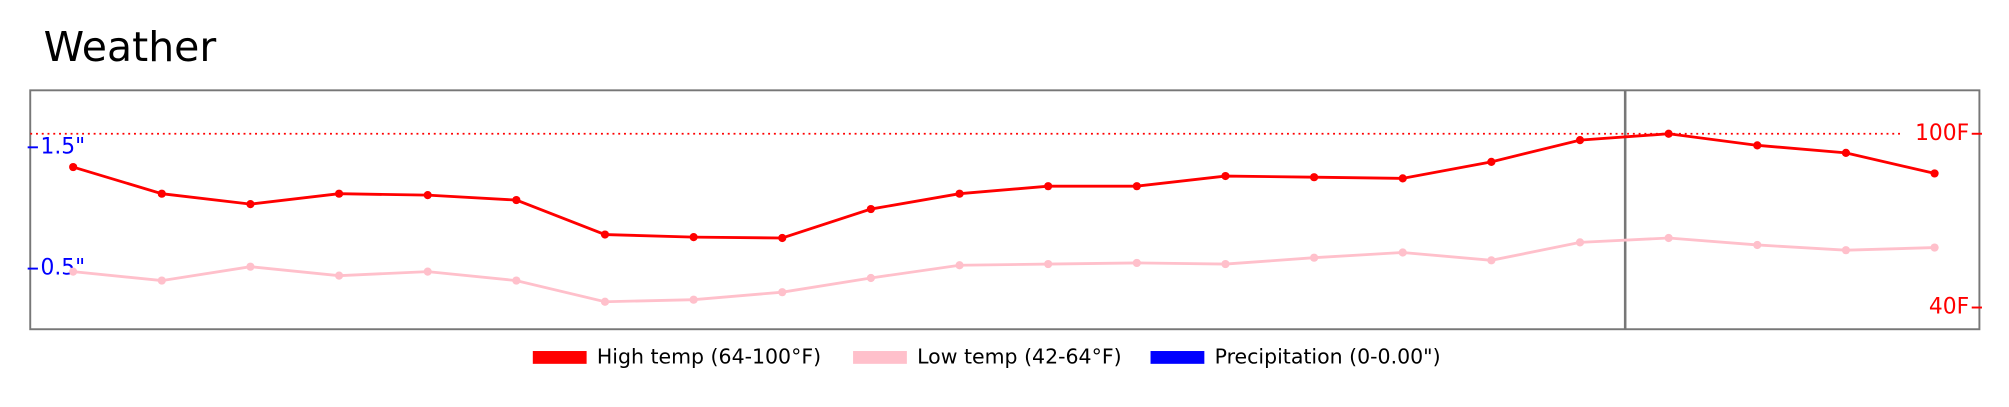 This screenshot has height=407, width=2009. Describe the element at coordinates (1942, 133) in the screenshot. I see `y-tick-label: 100F` at that location.